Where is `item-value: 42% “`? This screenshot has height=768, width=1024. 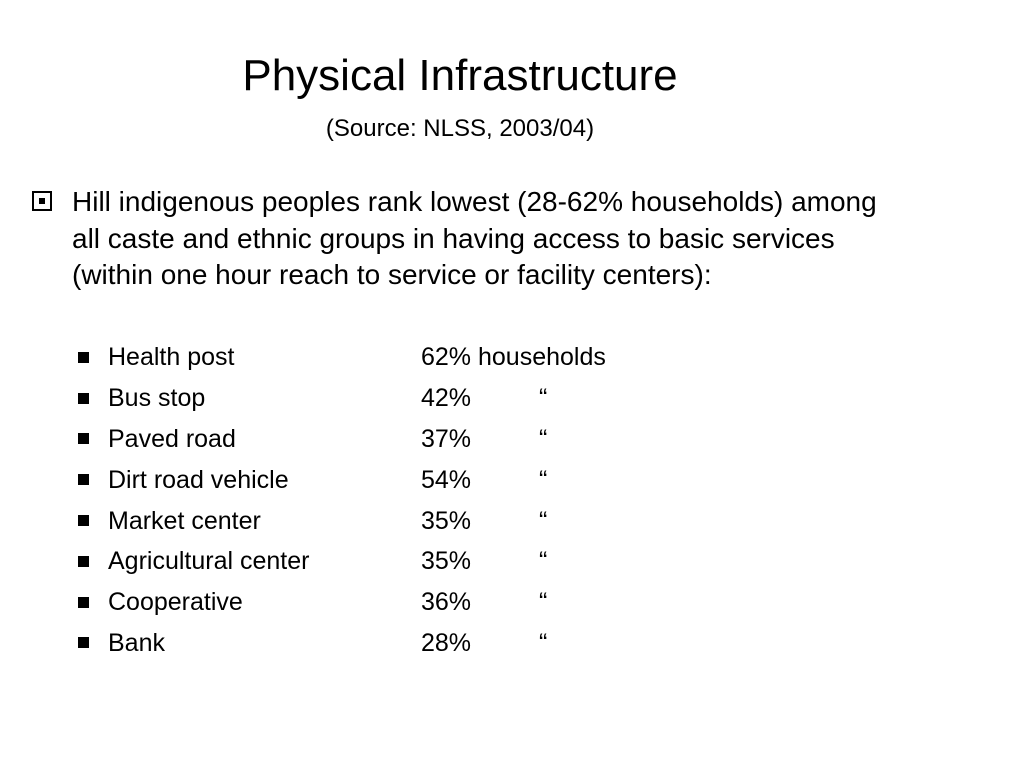
item-value: 42% “ is located at coordinates (484, 398).